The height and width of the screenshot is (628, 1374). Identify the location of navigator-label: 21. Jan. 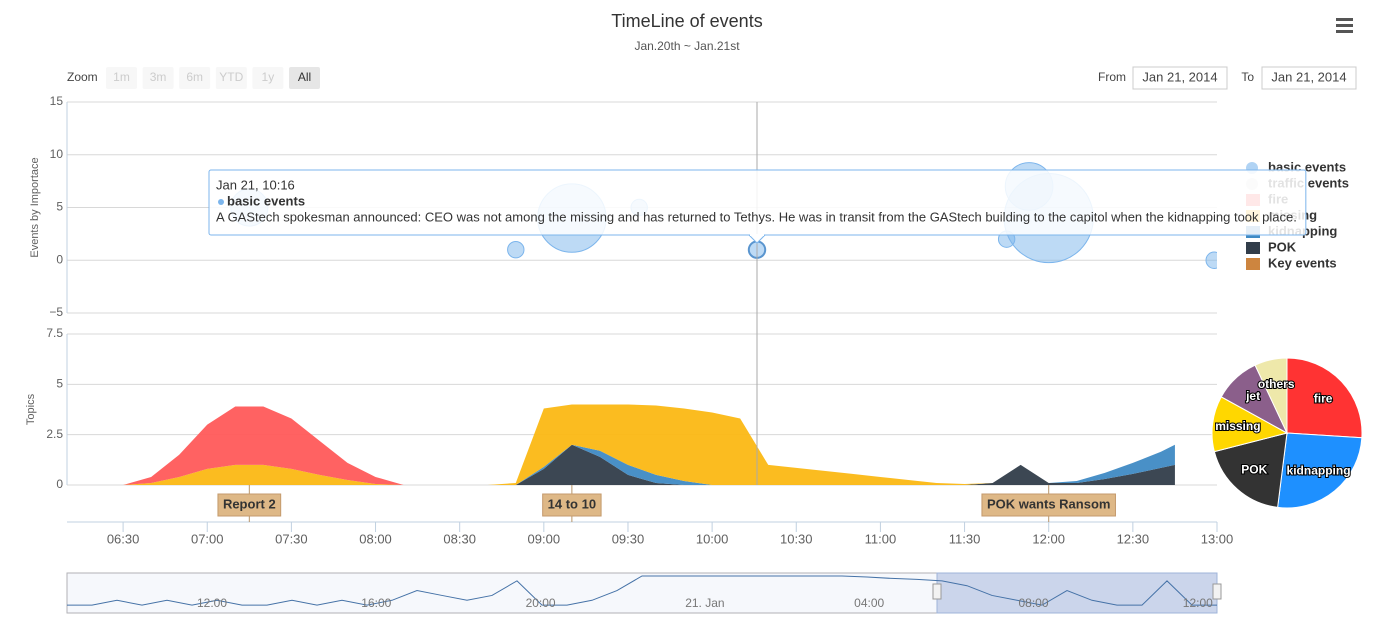
(704, 603).